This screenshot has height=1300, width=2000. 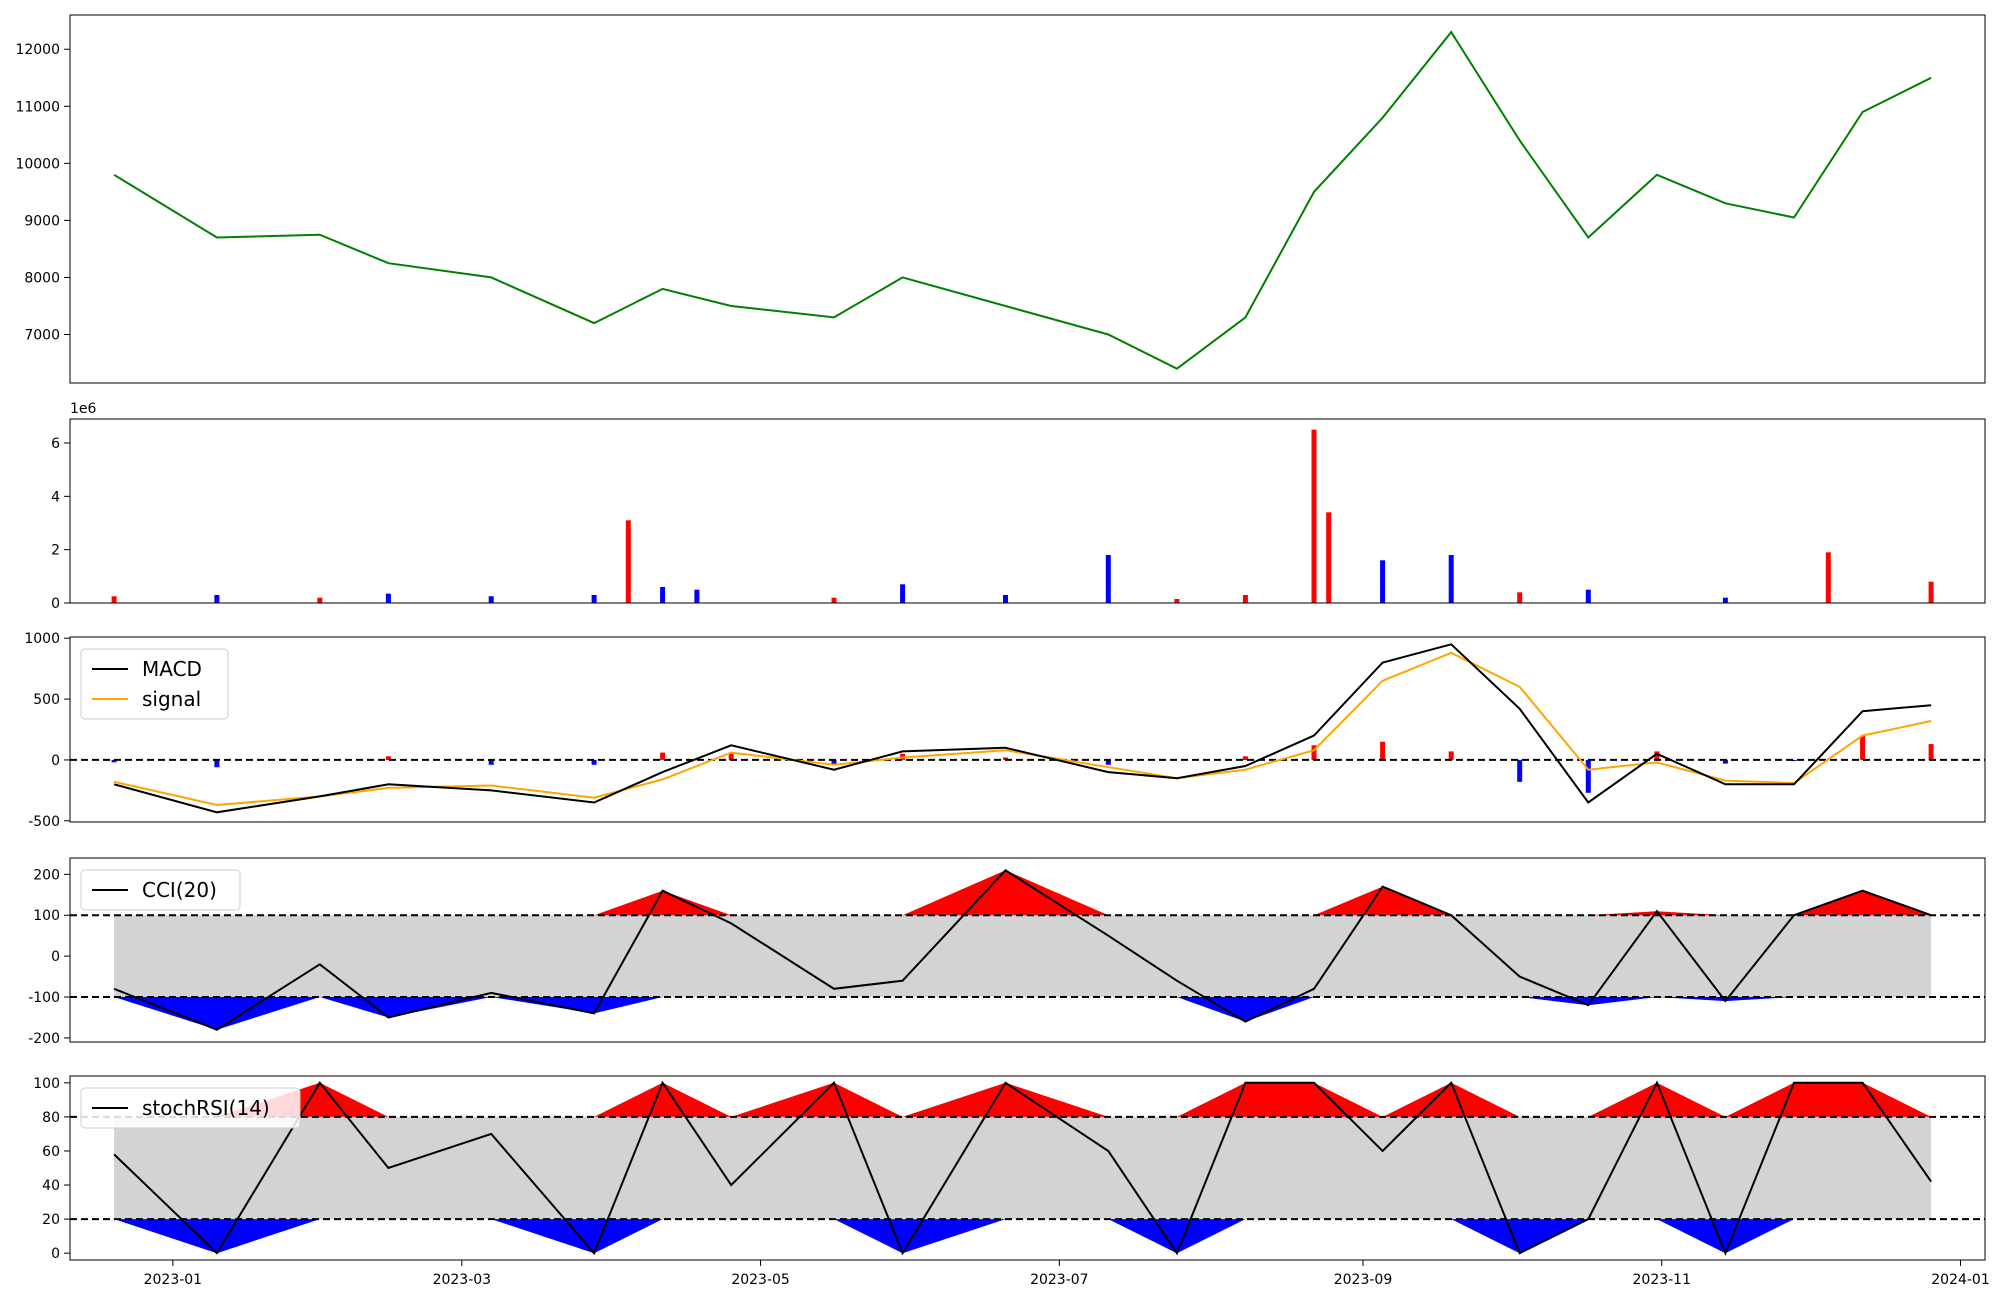 I want to click on y-tick-label: -500, so click(x=44, y=822).